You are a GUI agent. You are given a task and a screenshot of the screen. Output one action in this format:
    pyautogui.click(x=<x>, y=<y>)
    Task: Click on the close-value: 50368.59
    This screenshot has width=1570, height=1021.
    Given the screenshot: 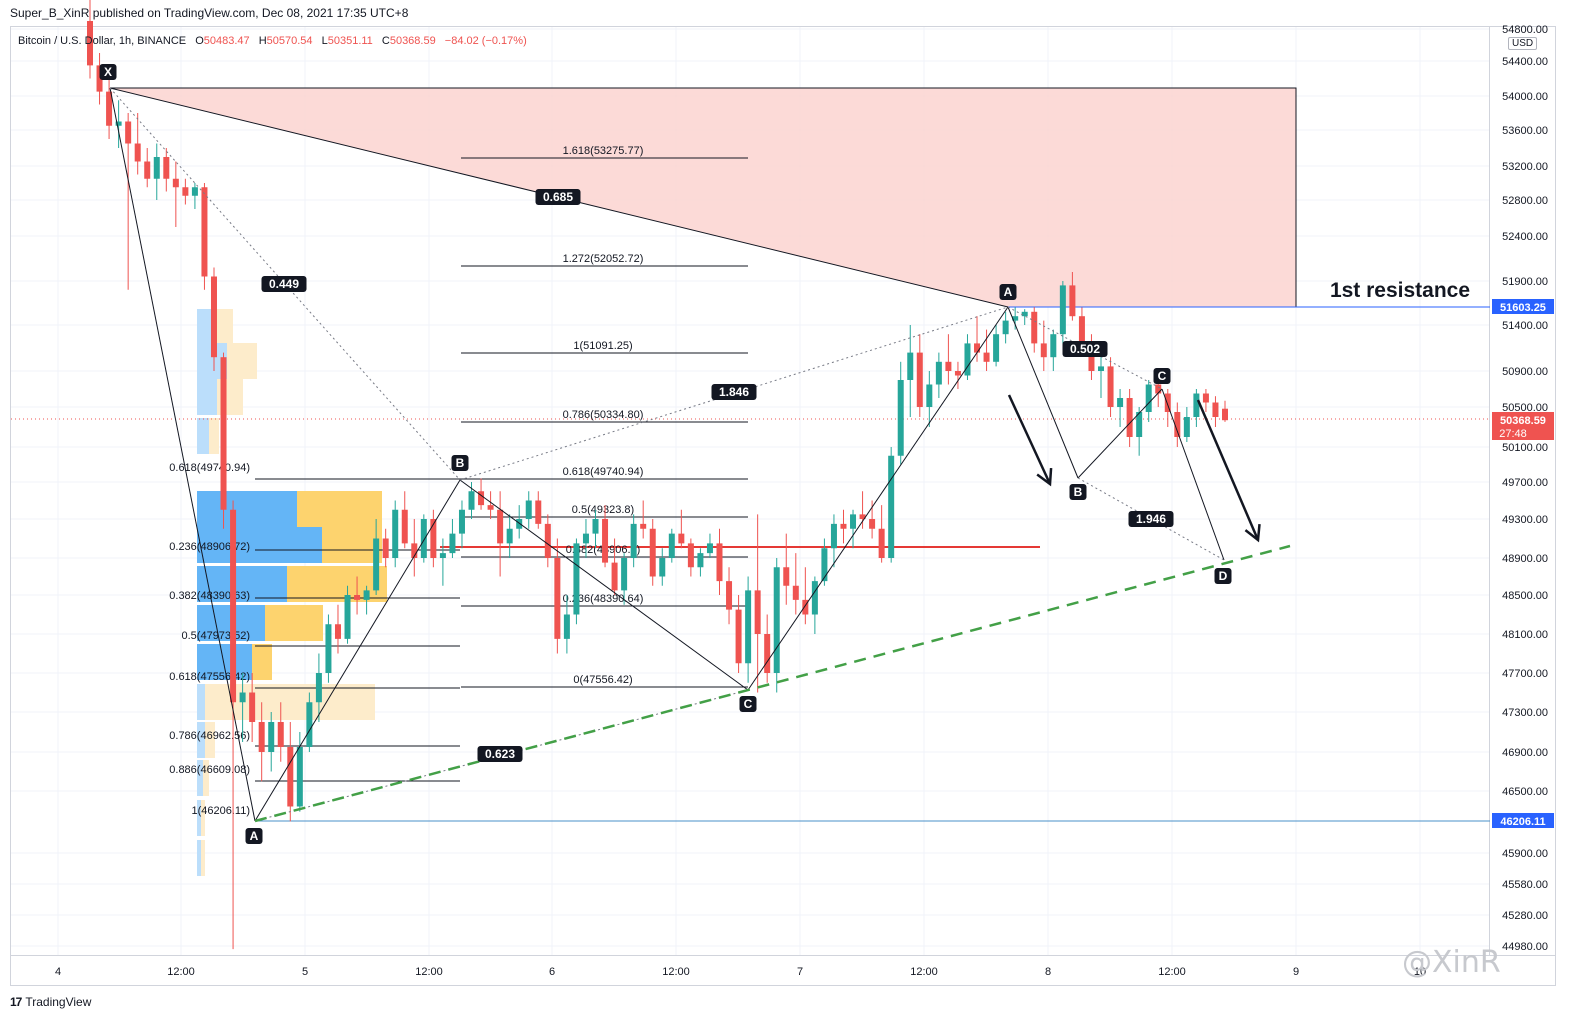 What is the action you would take?
    pyautogui.click(x=412, y=41)
    